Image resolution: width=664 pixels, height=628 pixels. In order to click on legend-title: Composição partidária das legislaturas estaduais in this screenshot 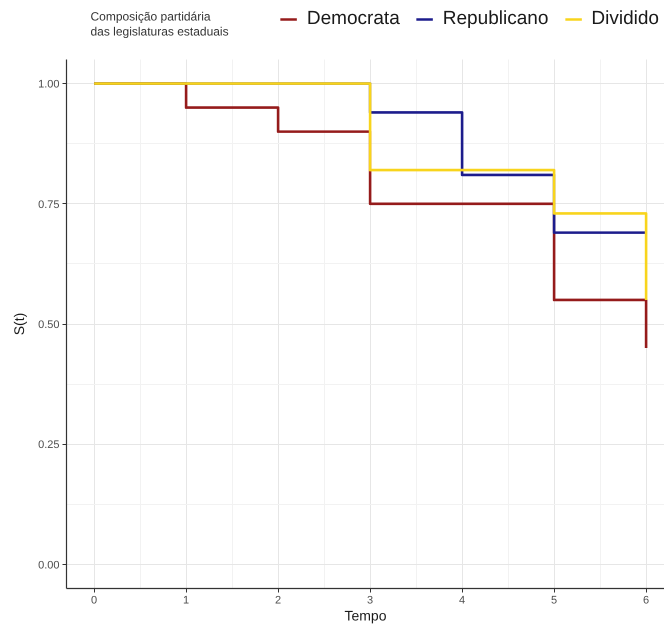, I will do `click(159, 24)`.